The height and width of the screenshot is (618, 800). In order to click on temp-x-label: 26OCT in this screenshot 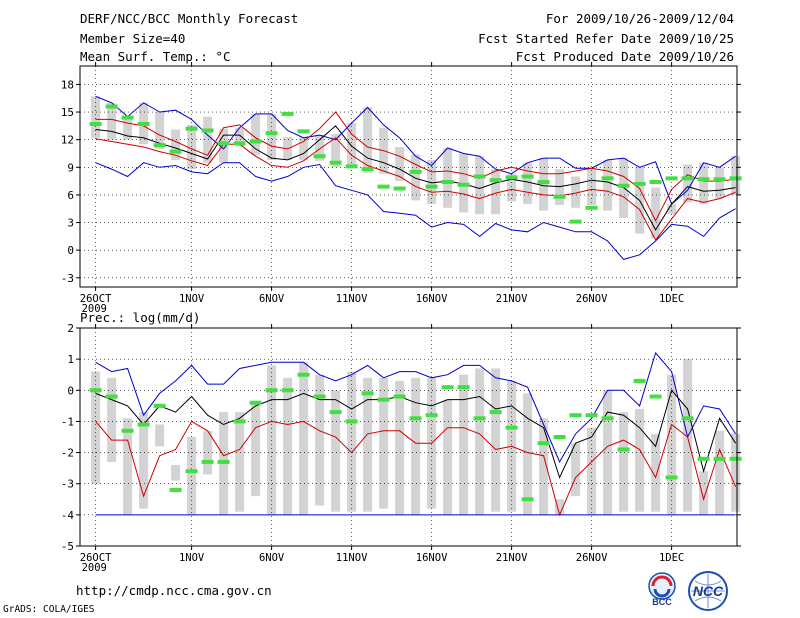, I will do `click(96, 299)`.